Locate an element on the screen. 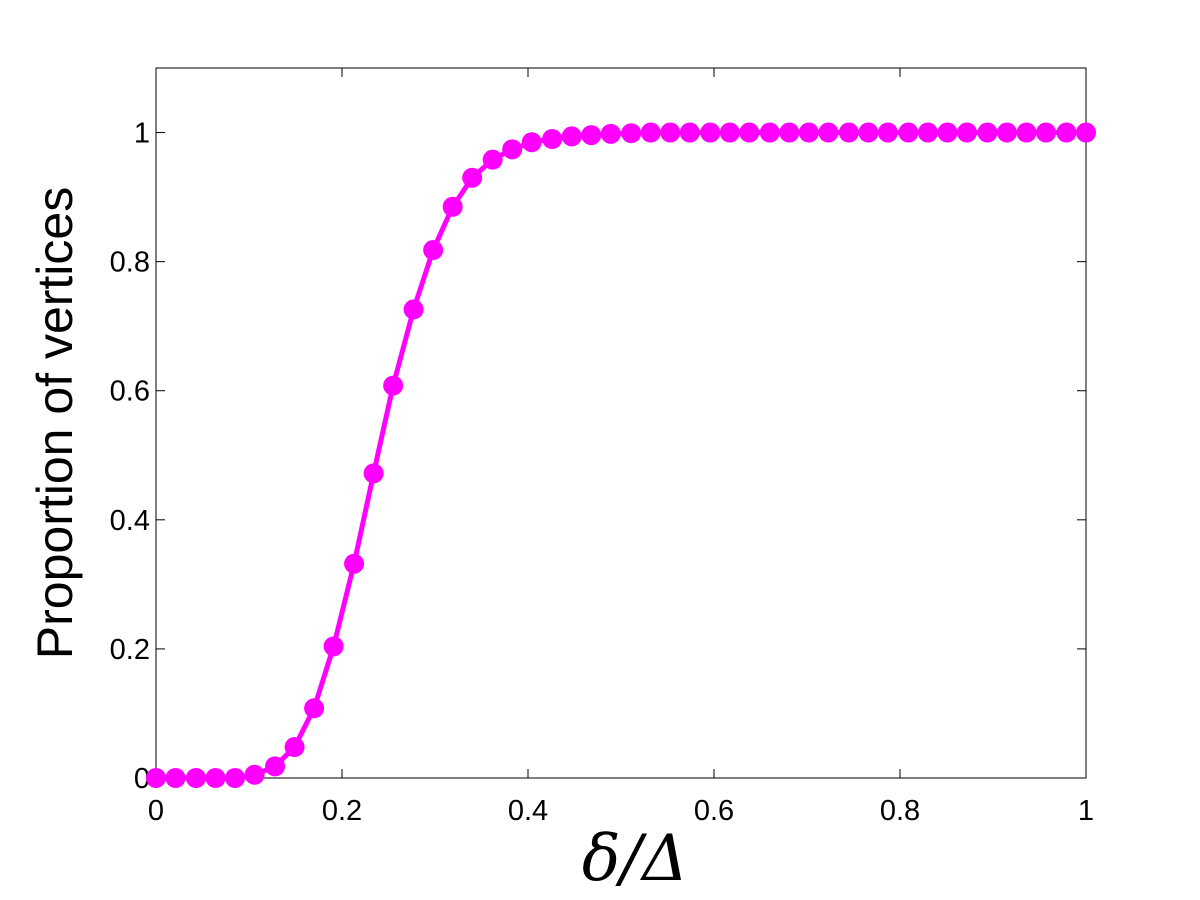 Image resolution: width=1200 pixels, height=900 pixels. y-tick-label: 0.2 is located at coordinates (130, 650).